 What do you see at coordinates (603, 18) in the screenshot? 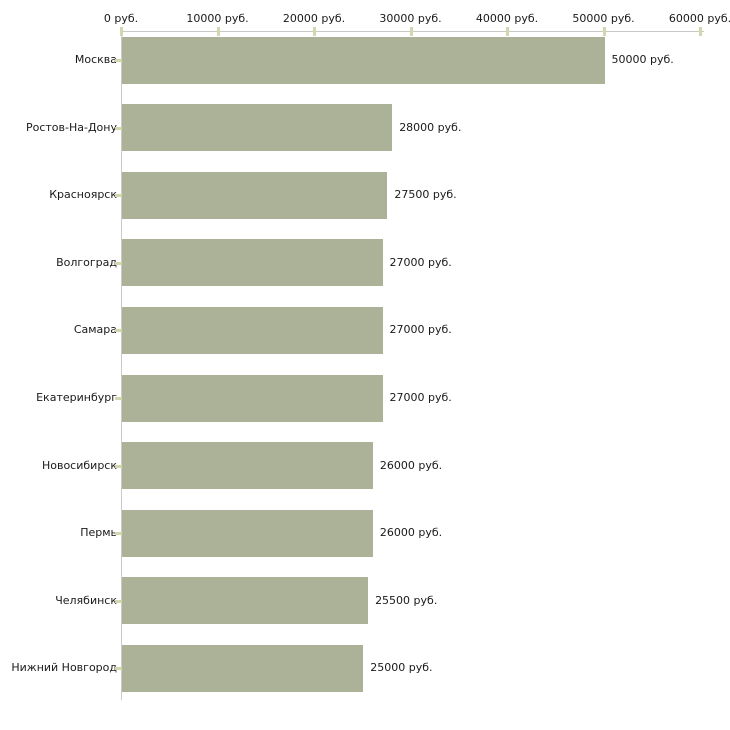
I see `x-tick-label: 50000 руб.` at bounding box center [603, 18].